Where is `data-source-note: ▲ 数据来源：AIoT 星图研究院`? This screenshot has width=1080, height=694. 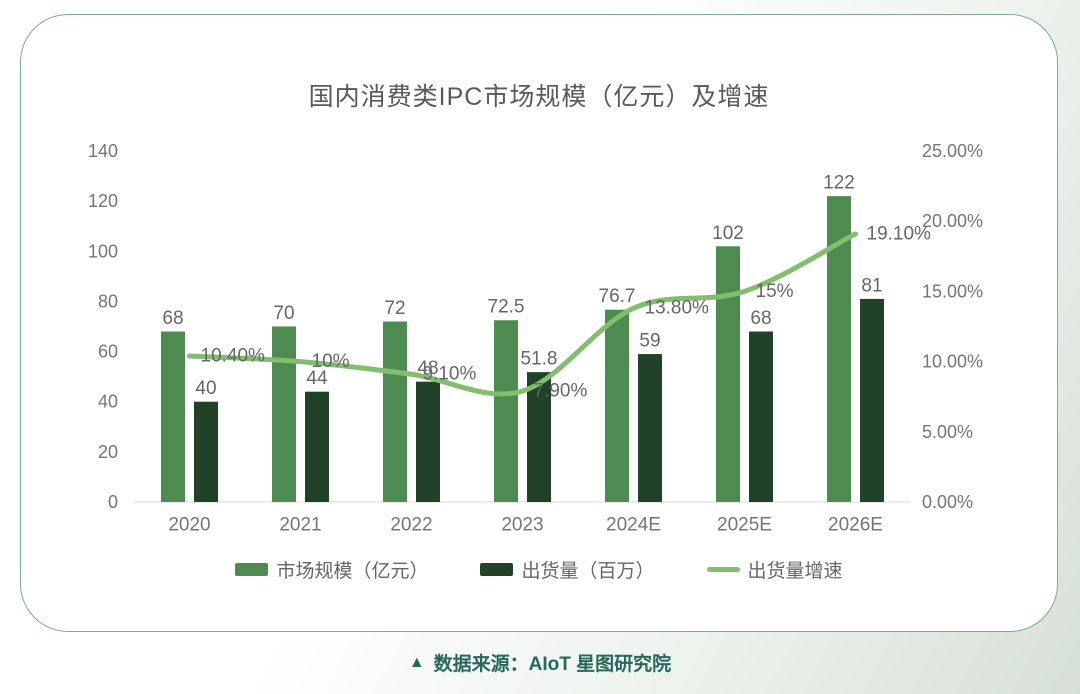 data-source-note: ▲ 数据来源：AIoT 星图研究院 is located at coordinates (540, 662).